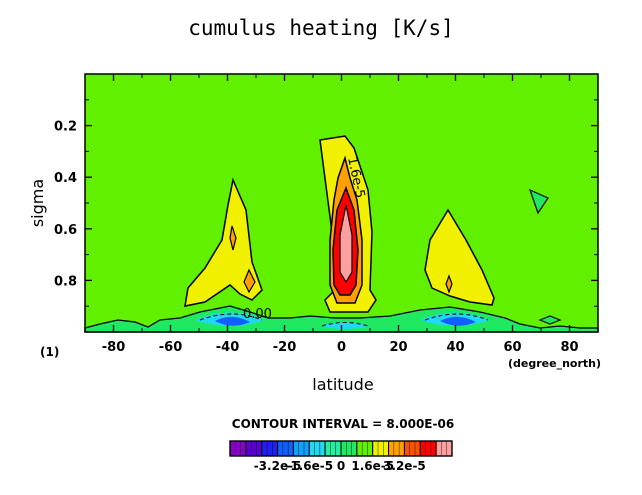 The image size is (642, 495). Describe the element at coordinates (228, 347) in the screenshot. I see `x-tick-label-2: -40` at that location.